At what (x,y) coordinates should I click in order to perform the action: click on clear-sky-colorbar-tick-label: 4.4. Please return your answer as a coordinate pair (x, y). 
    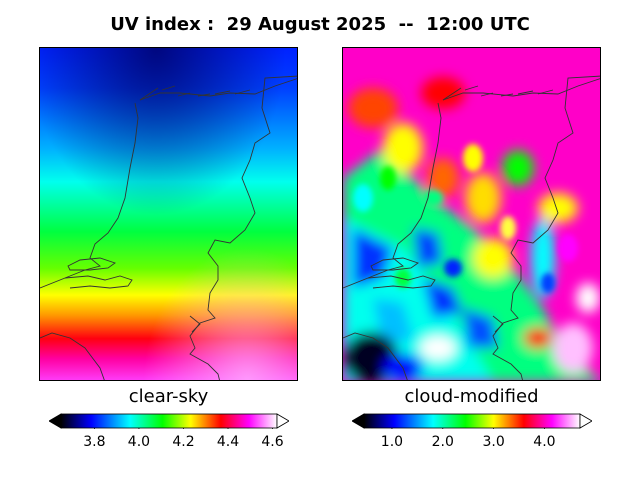
    Looking at the image, I should click on (228, 442).